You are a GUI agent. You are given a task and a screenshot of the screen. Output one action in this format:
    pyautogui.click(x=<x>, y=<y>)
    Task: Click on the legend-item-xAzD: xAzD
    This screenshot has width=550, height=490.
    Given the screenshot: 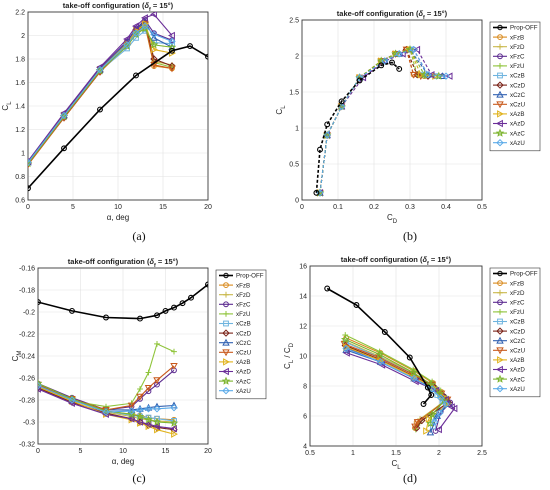 What is the action you would take?
    pyautogui.click(x=509, y=369)
    